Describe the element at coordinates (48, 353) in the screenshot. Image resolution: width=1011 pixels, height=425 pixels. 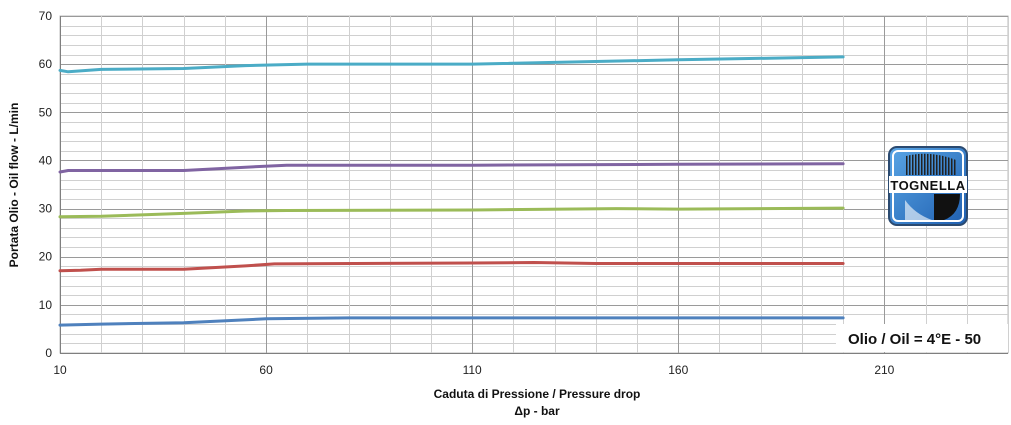
I see `y-tick-label: 0` at that location.